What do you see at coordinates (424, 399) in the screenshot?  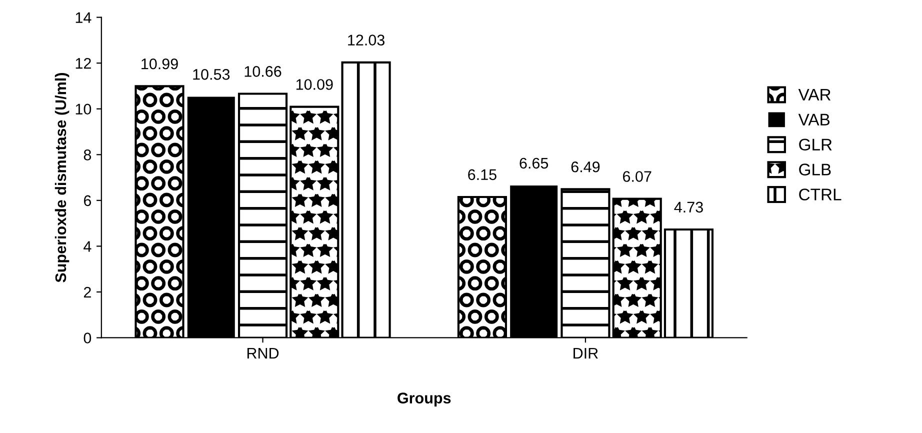 I see `x-axis-title: Groups` at bounding box center [424, 399].